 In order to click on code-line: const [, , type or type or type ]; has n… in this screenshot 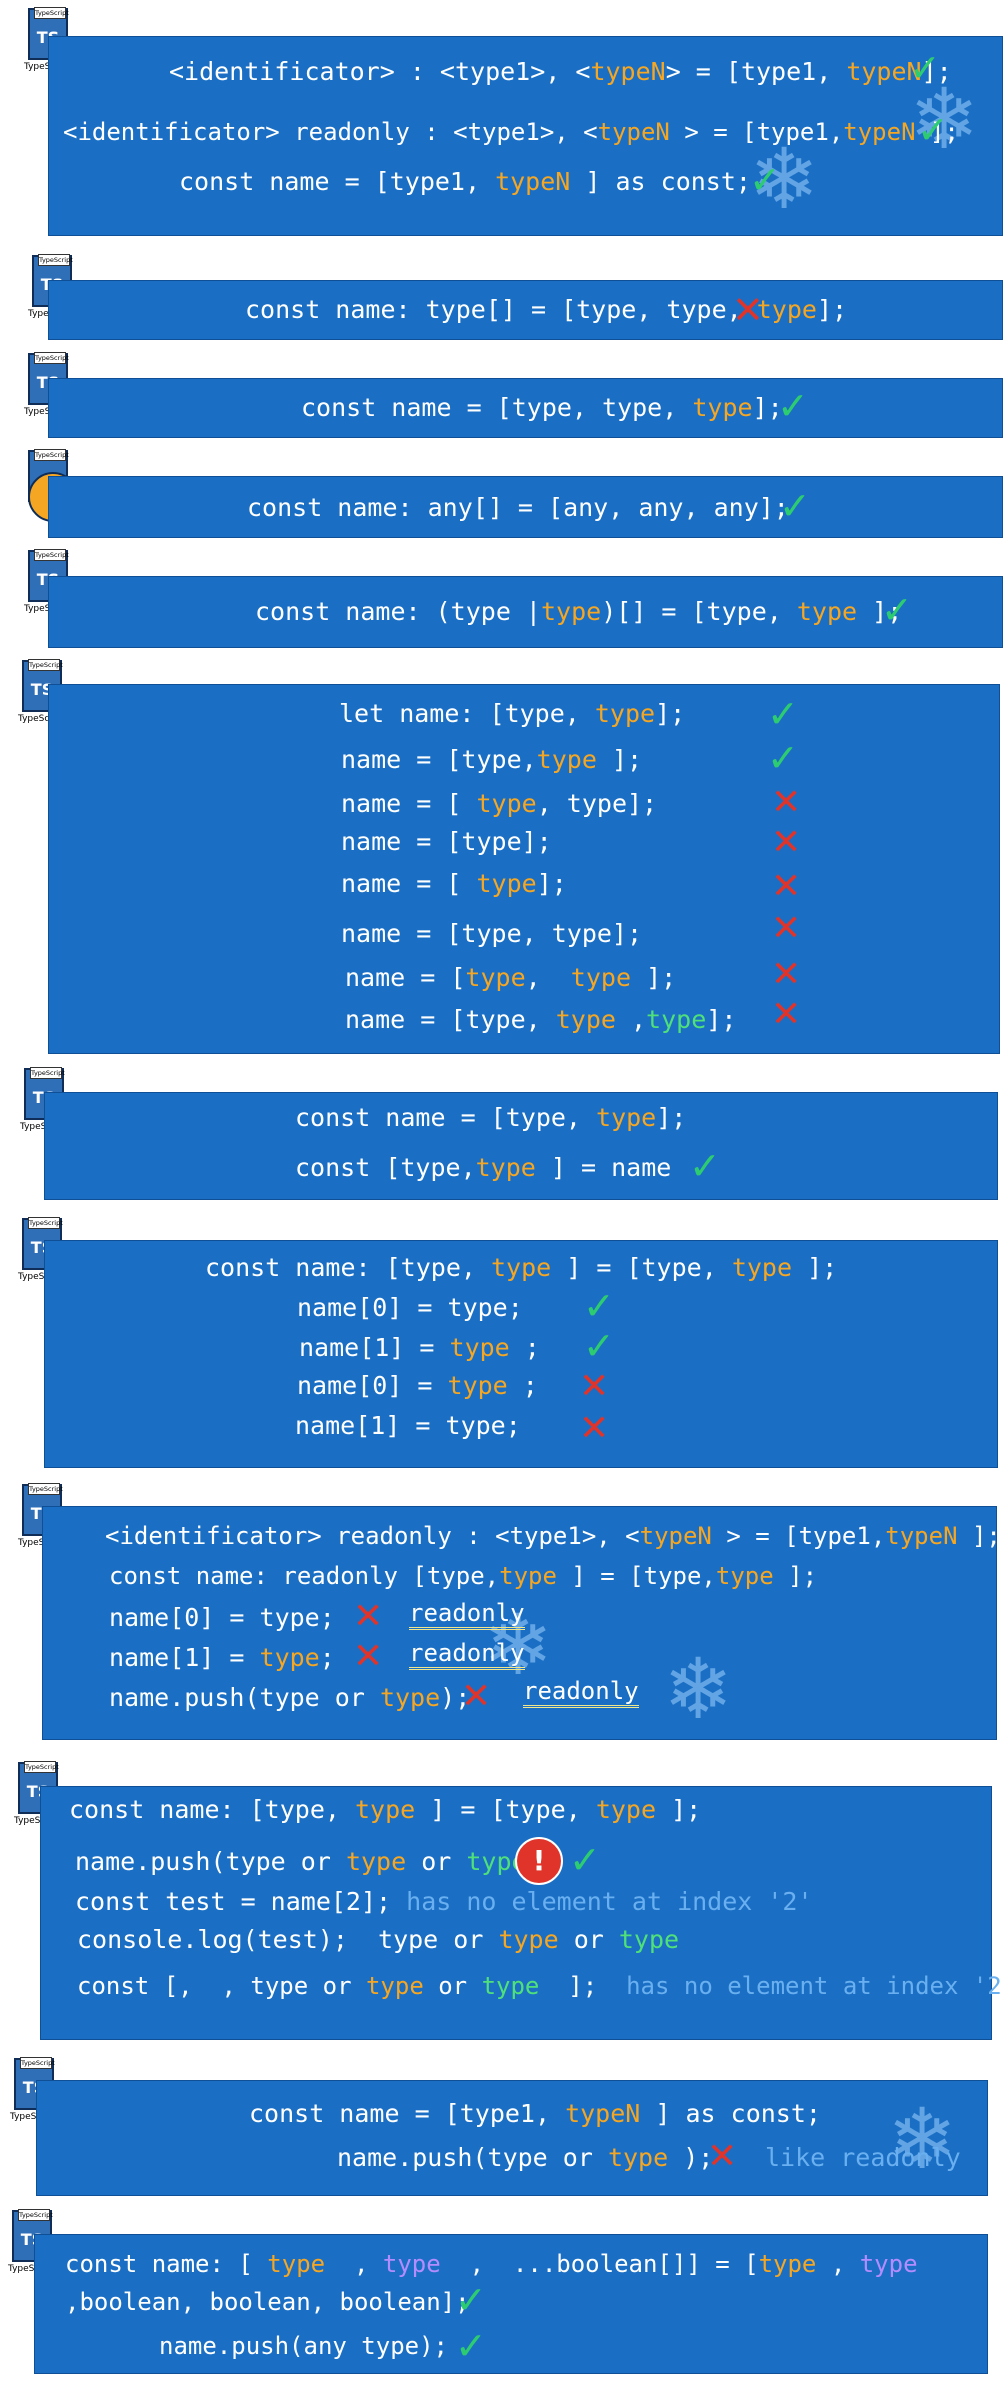, I will do `click(541, 1986)`.